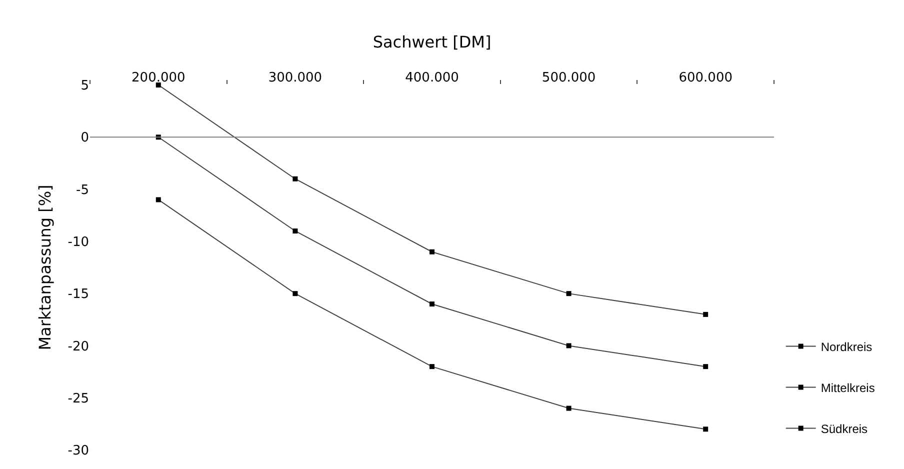 This screenshot has height=469, width=904. I want to click on y-tick-label: -15, so click(78, 294).